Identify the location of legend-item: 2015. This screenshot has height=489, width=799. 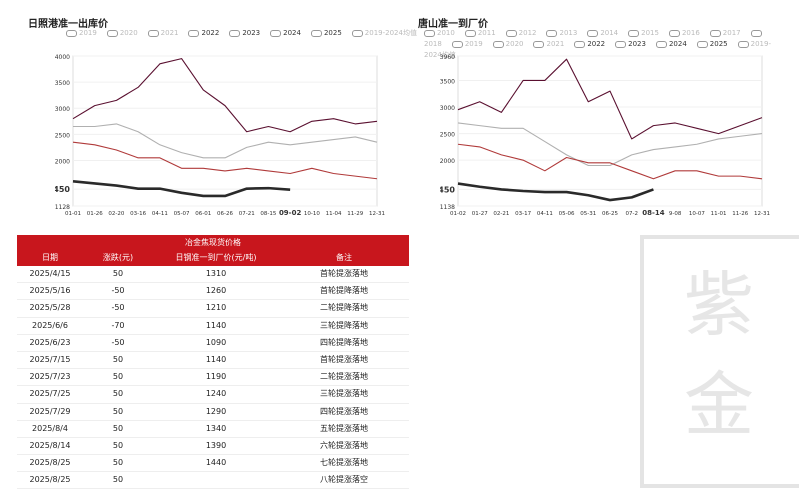
(646, 33).